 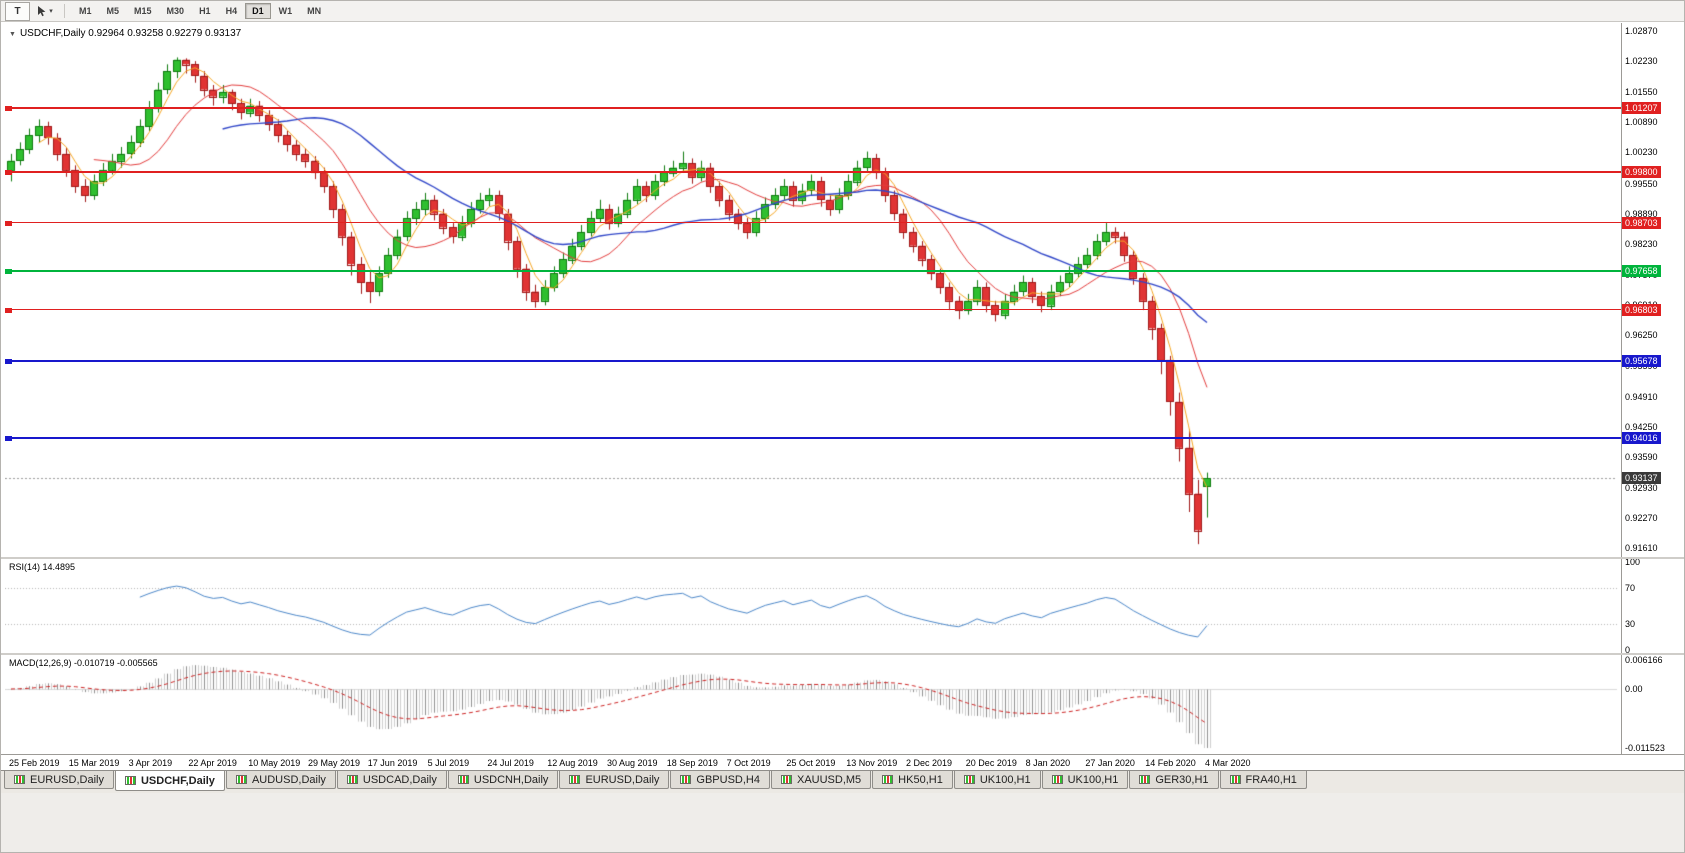 What do you see at coordinates (1641, 437) in the screenshot?
I see `price-line-badge: 0.94016` at bounding box center [1641, 437].